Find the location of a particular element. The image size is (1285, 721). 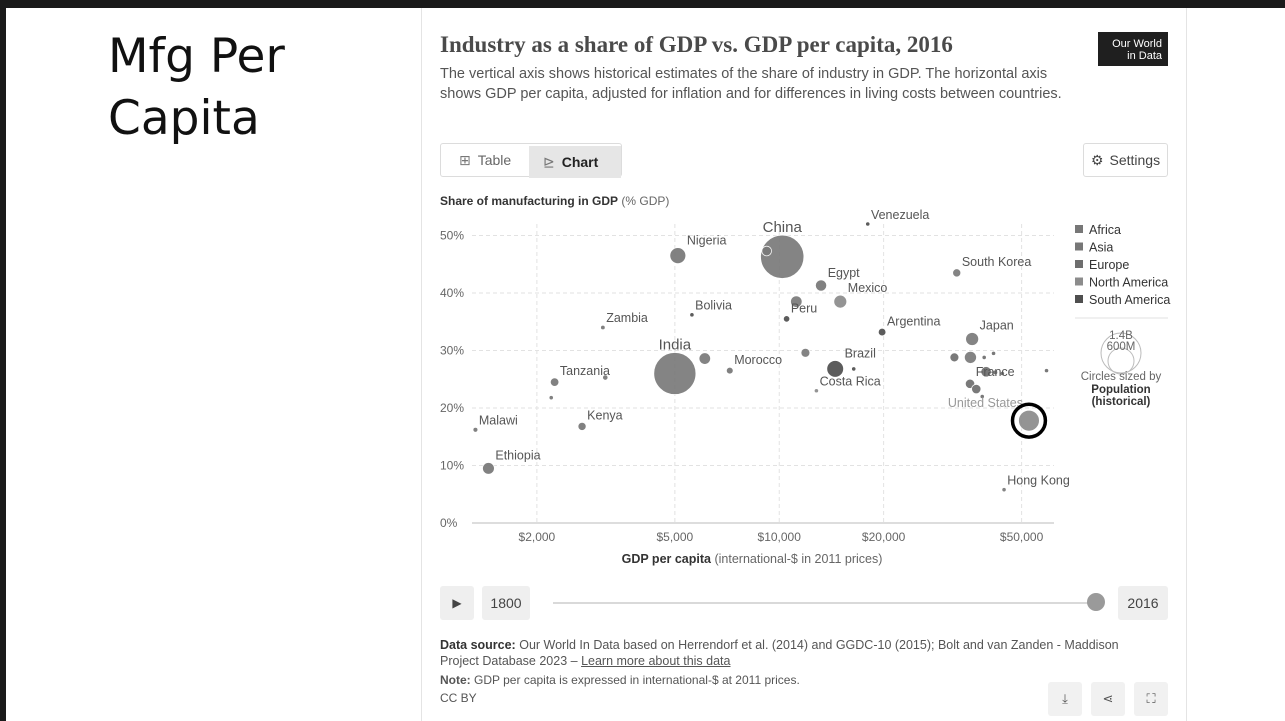

note-text-before: GDP per capita is expressed in is located at coordinates (557, 680).